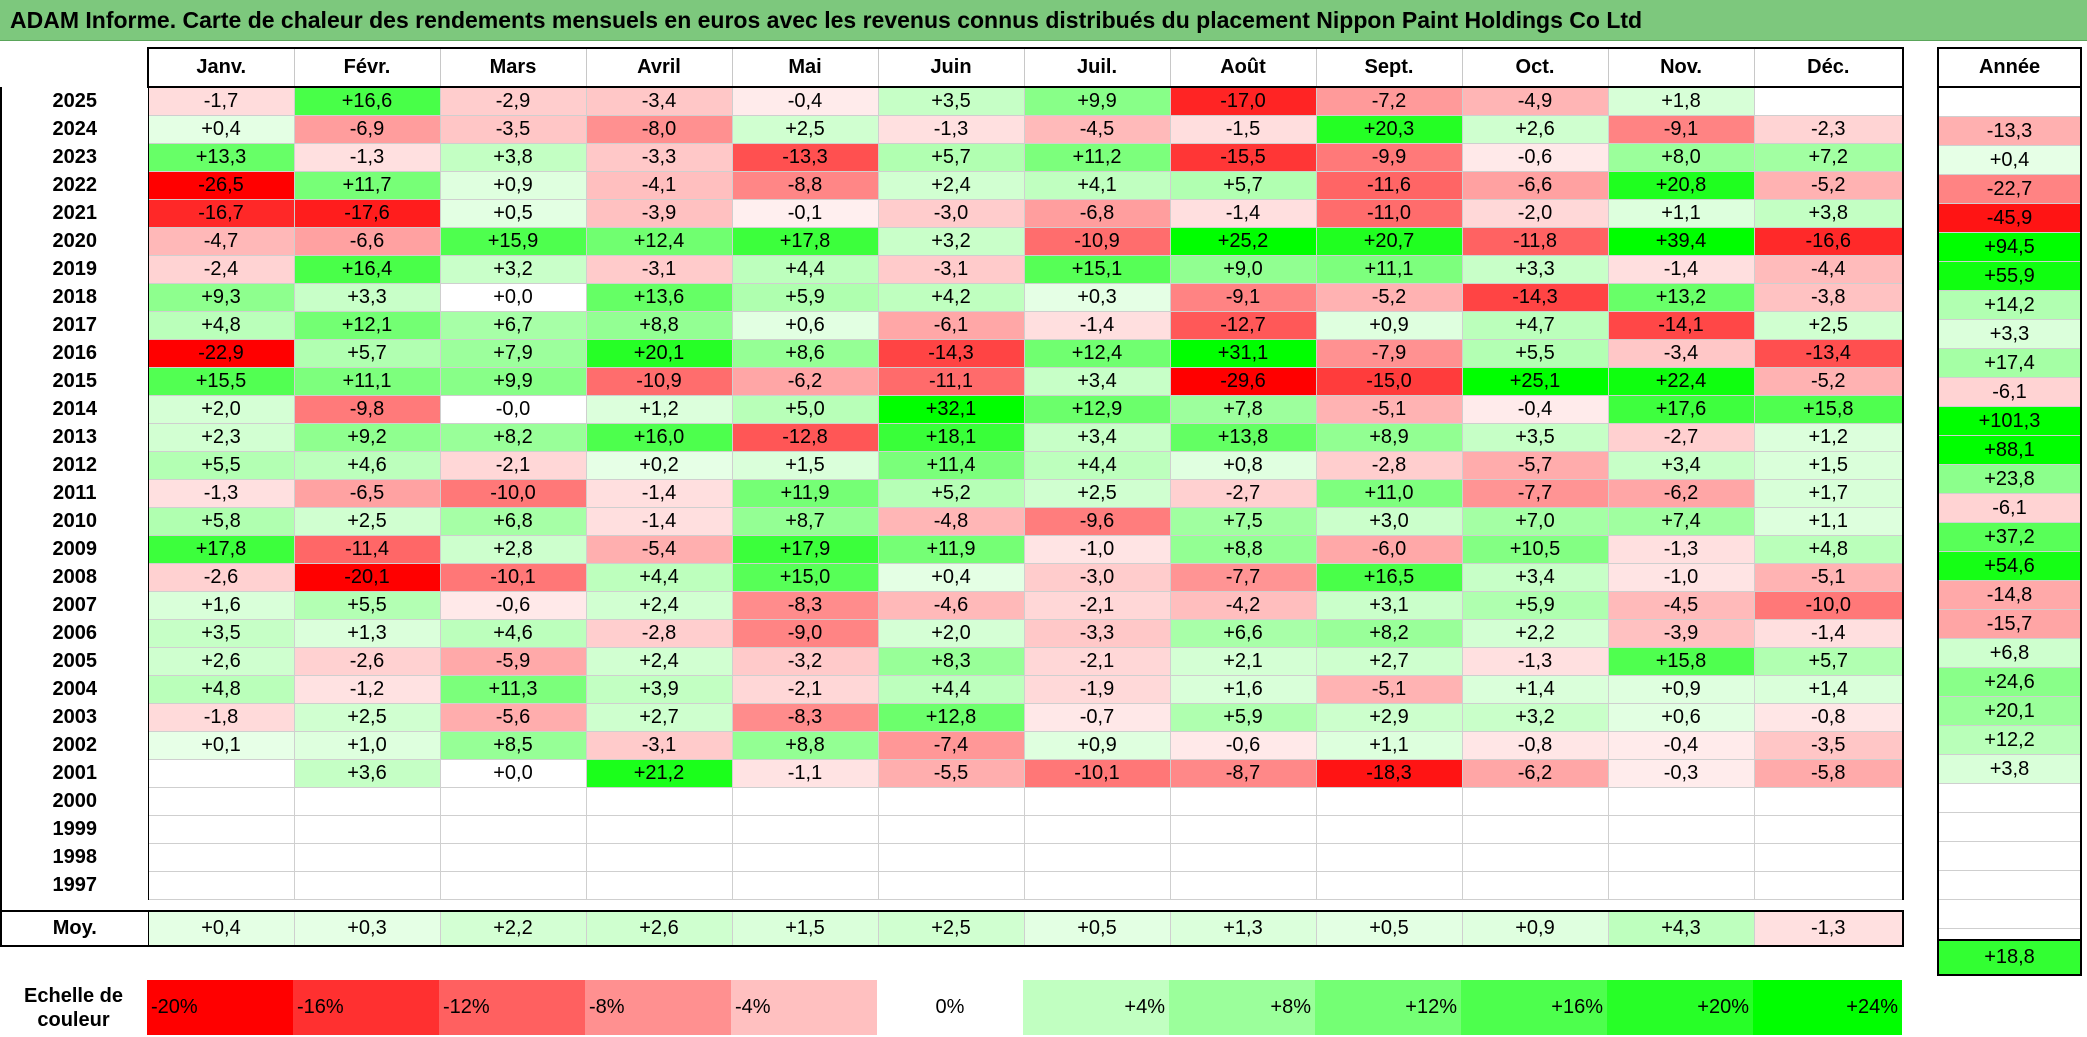 Image resolution: width=2087 pixels, height=1037 pixels. I want to click on heatmap-cell: +16,6, so click(367, 101).